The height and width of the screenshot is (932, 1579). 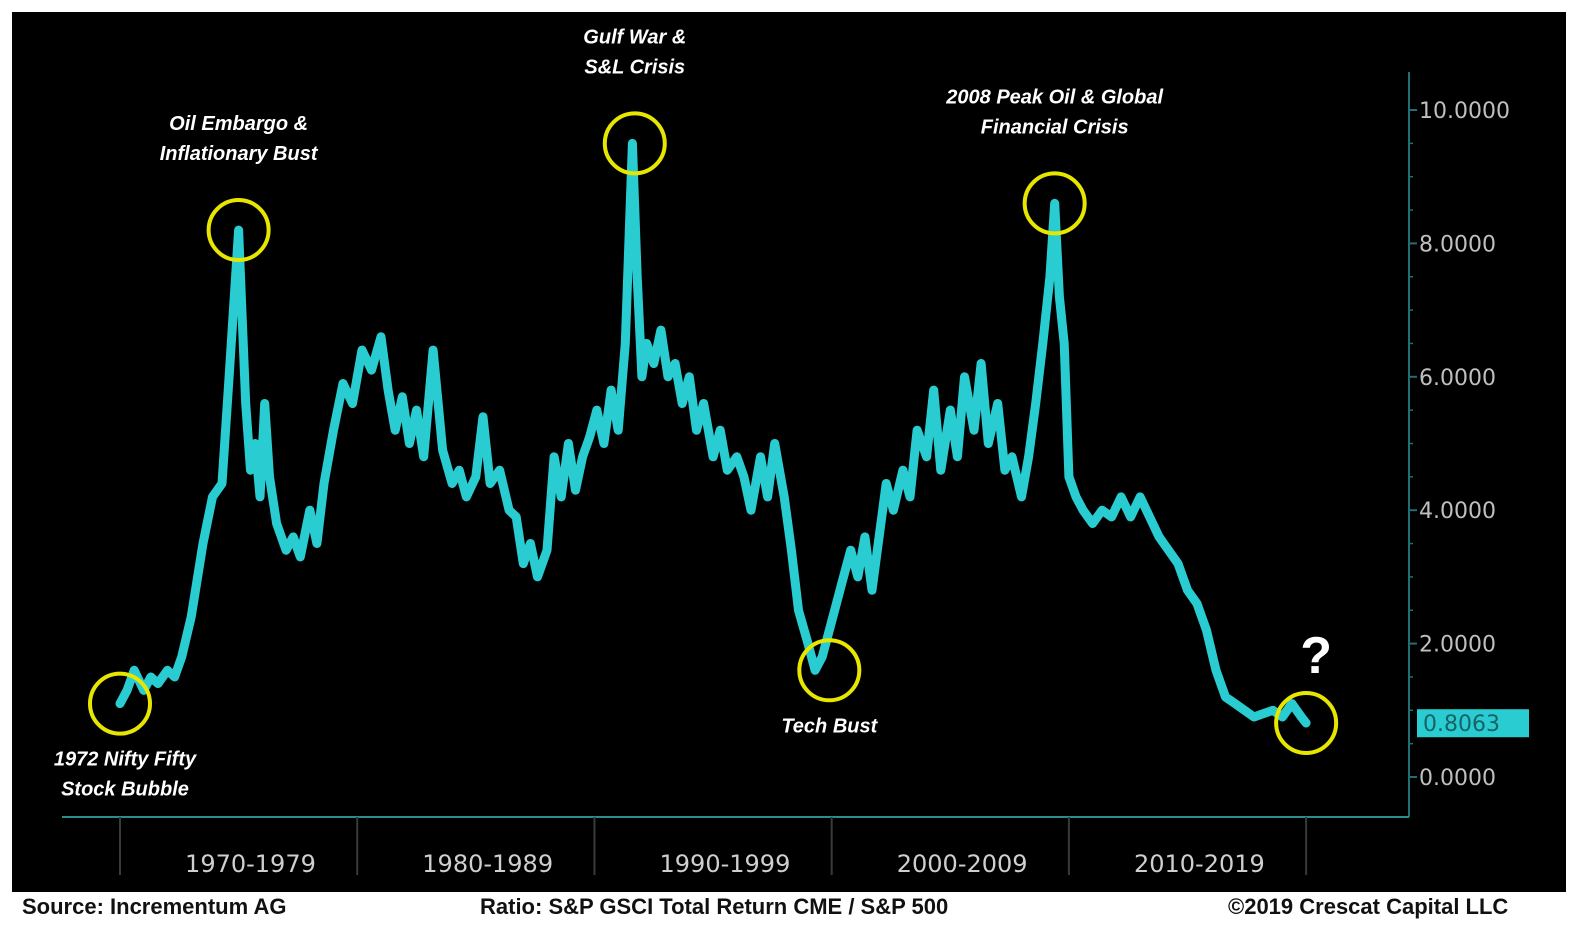 What do you see at coordinates (1457, 778) in the screenshot?
I see `y-tick-label: 0.0000` at bounding box center [1457, 778].